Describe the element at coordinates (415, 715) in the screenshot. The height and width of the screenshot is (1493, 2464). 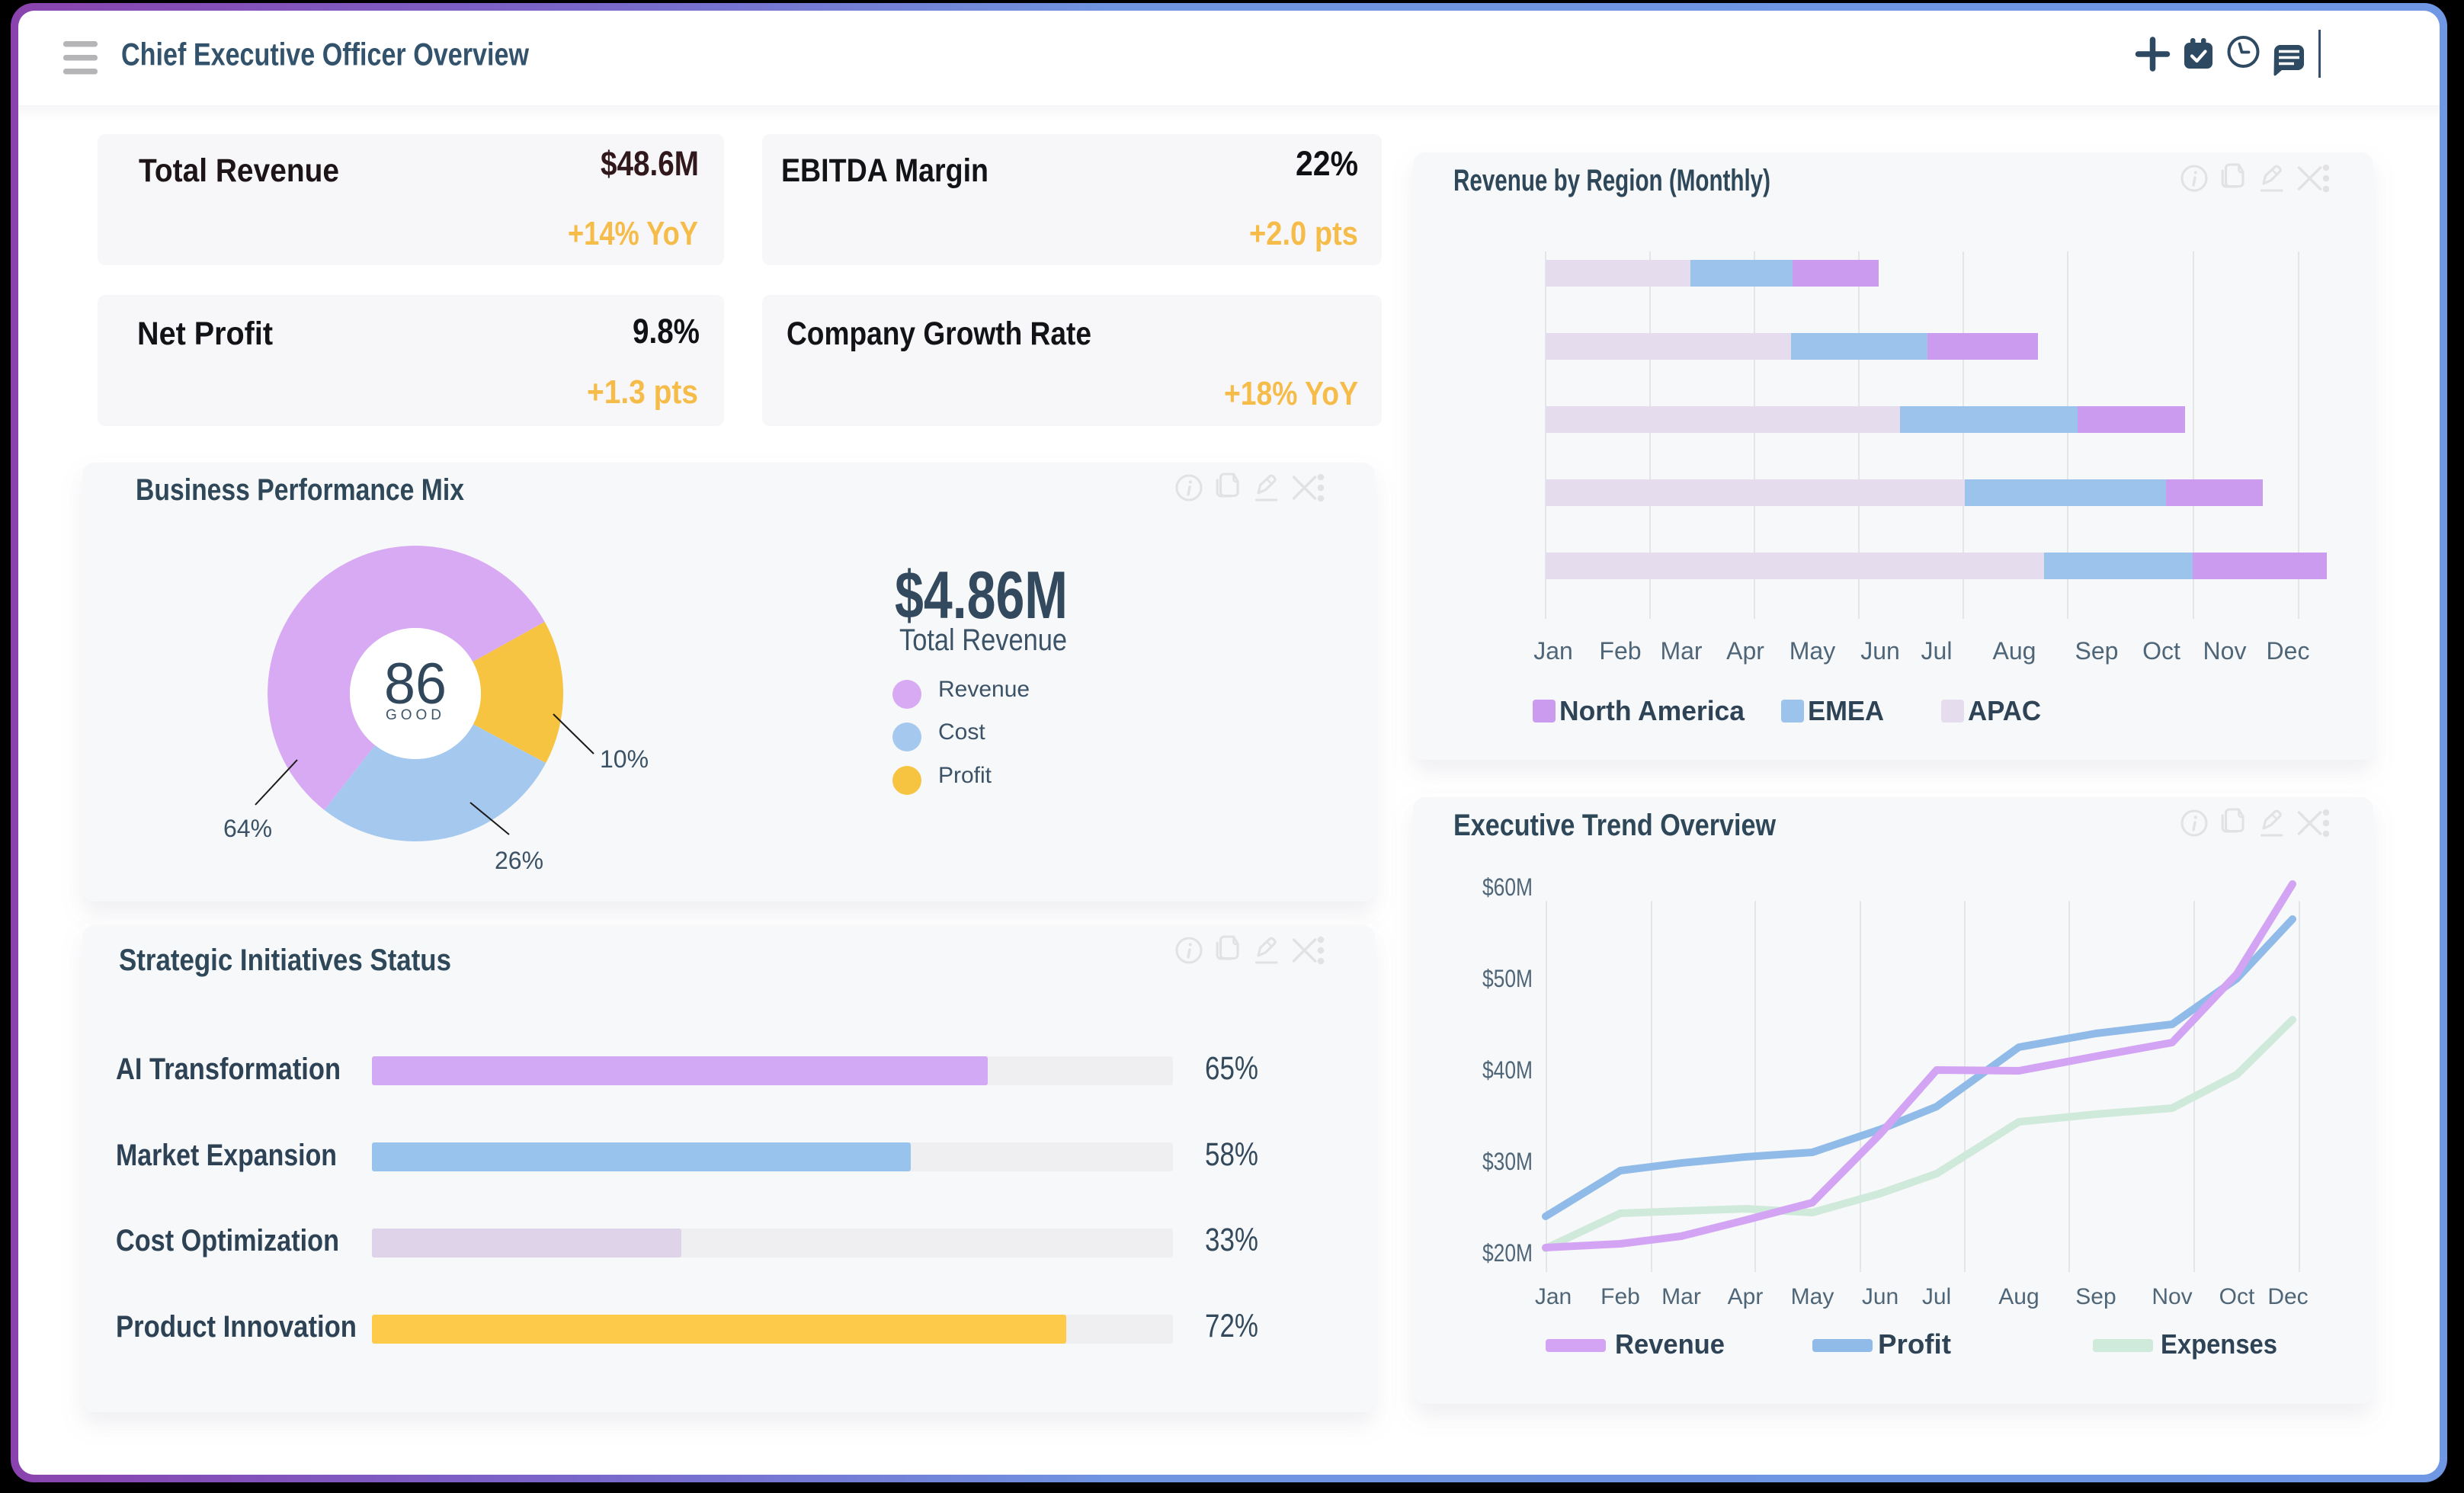
I see `svg-text: GOOD` at that location.